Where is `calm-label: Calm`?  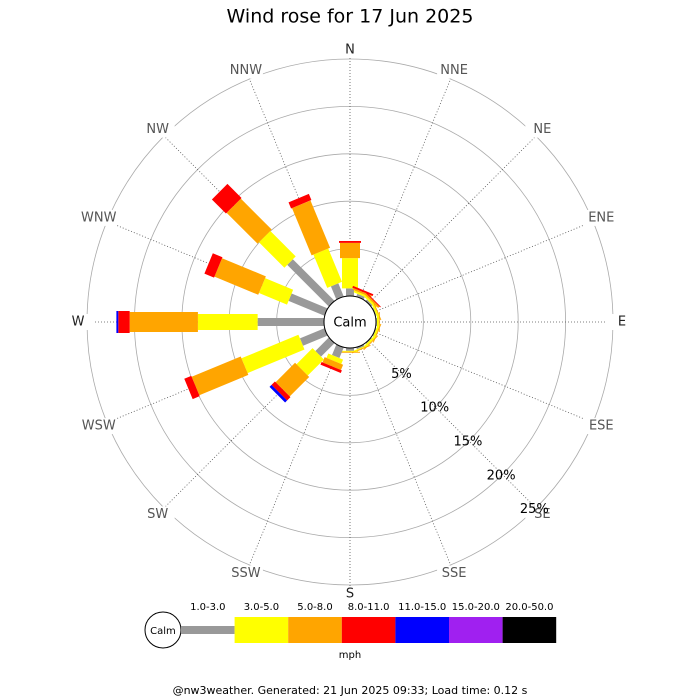 calm-label: Calm is located at coordinates (349, 323).